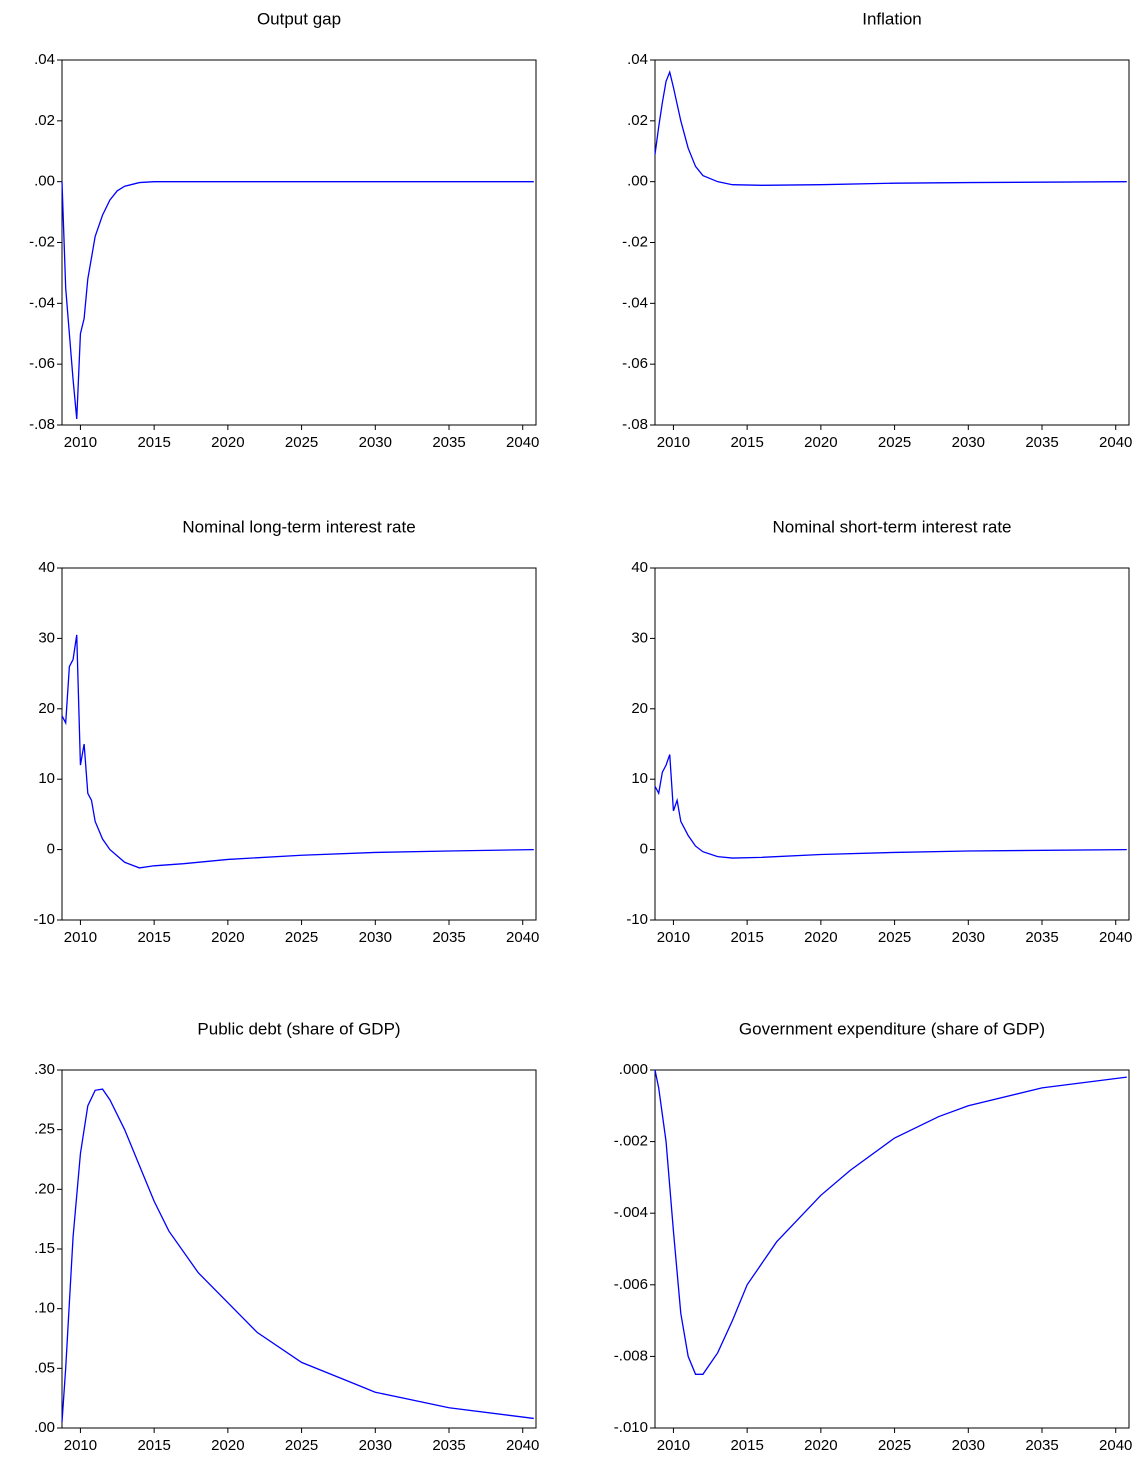 Image resolution: width=1147 pixels, height=1466 pixels. What do you see at coordinates (631, 1427) in the screenshot?
I see `y-tick-label: -.010` at bounding box center [631, 1427].